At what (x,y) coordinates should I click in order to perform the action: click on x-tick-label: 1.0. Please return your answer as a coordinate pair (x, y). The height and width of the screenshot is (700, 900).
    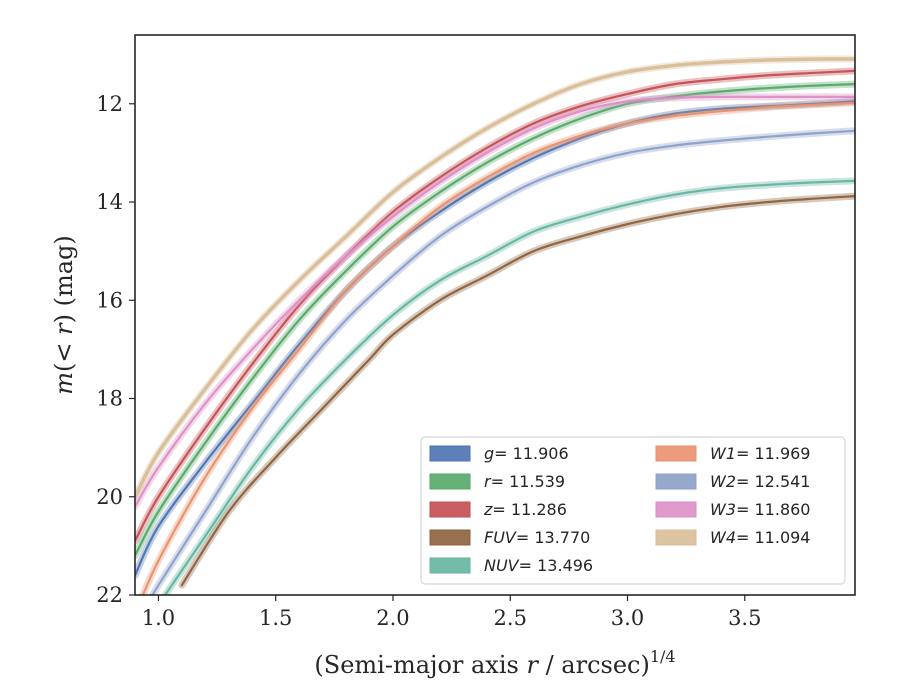
    Looking at the image, I should click on (158, 618).